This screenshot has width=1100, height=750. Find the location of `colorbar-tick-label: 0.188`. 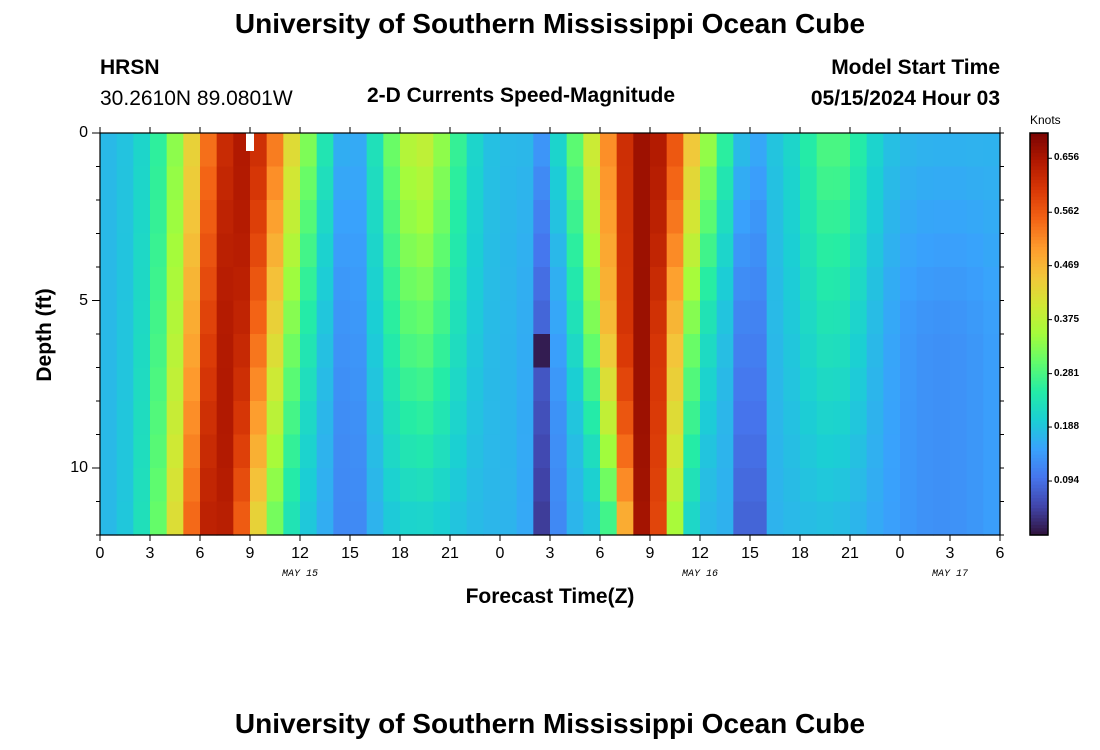

colorbar-tick-label: 0.188 is located at coordinates (1067, 427).